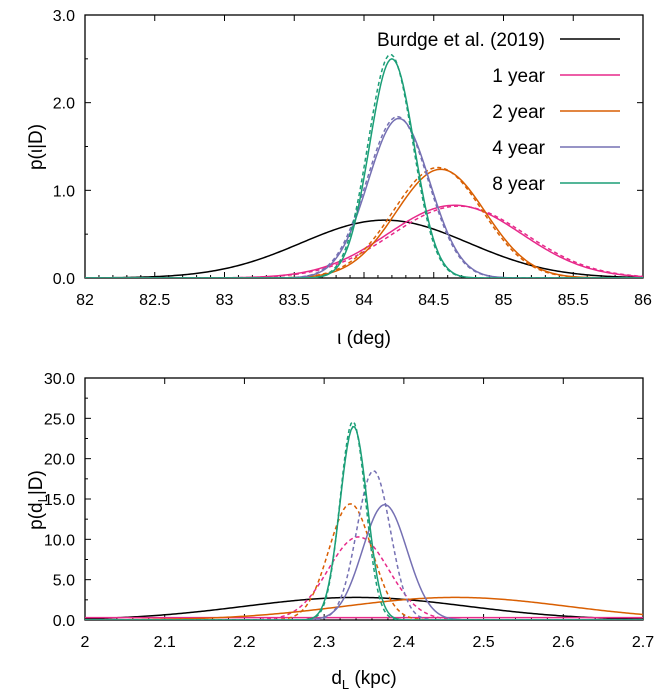  What do you see at coordinates (643, 300) in the screenshot?
I see `x-tick-label: 86` at bounding box center [643, 300].